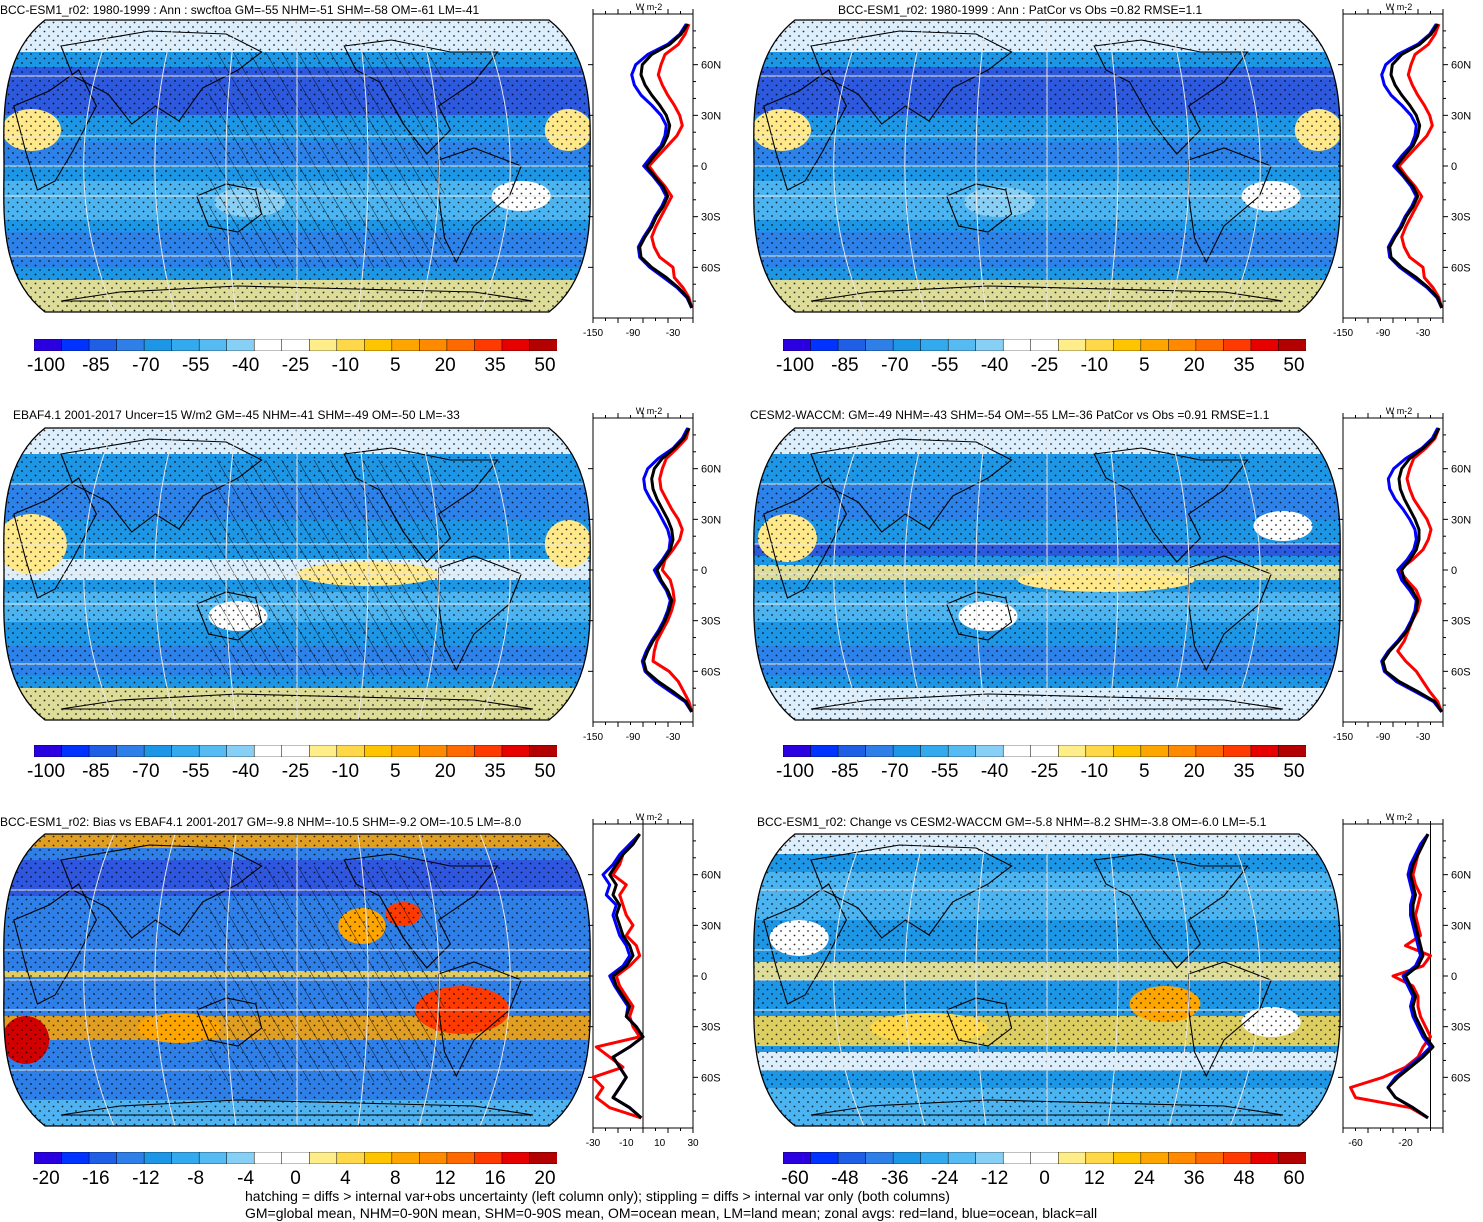  Describe the element at coordinates (1194, 1178) in the screenshot. I see `colorbar-tick-label: 36` at that location.